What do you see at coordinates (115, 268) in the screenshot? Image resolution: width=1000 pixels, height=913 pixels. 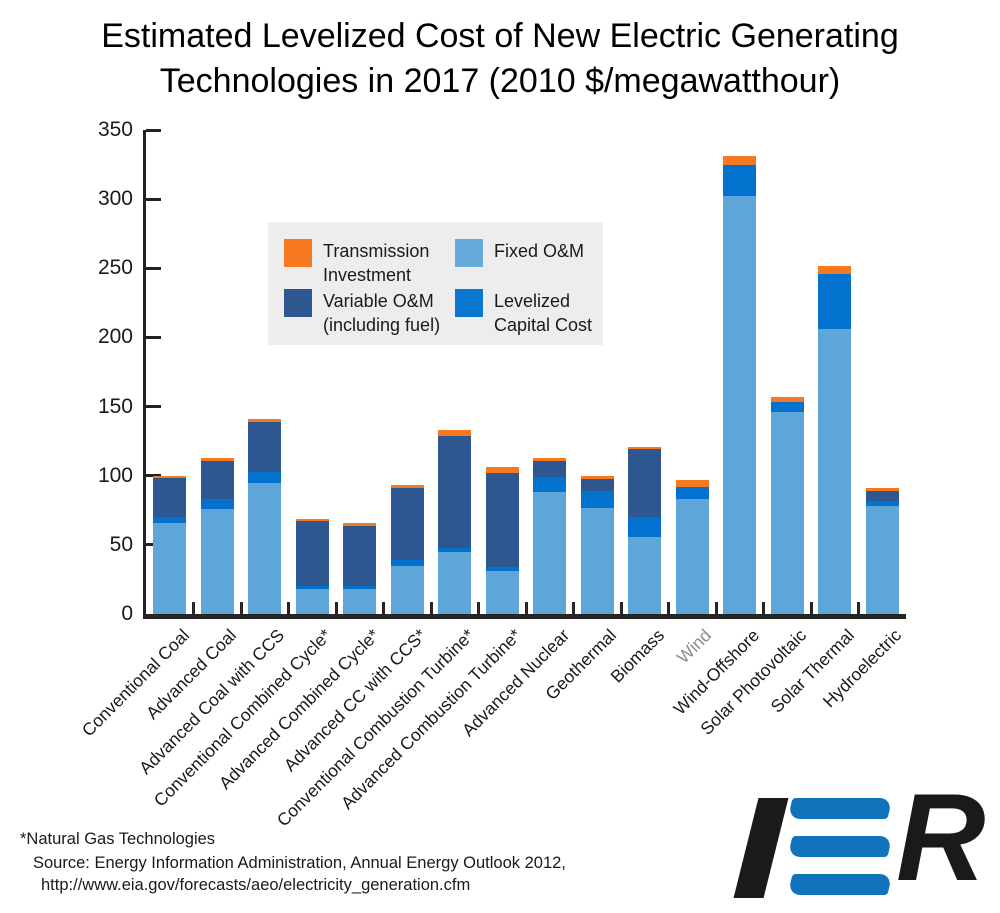 I see `y-tick-label: 250` at bounding box center [115, 268].